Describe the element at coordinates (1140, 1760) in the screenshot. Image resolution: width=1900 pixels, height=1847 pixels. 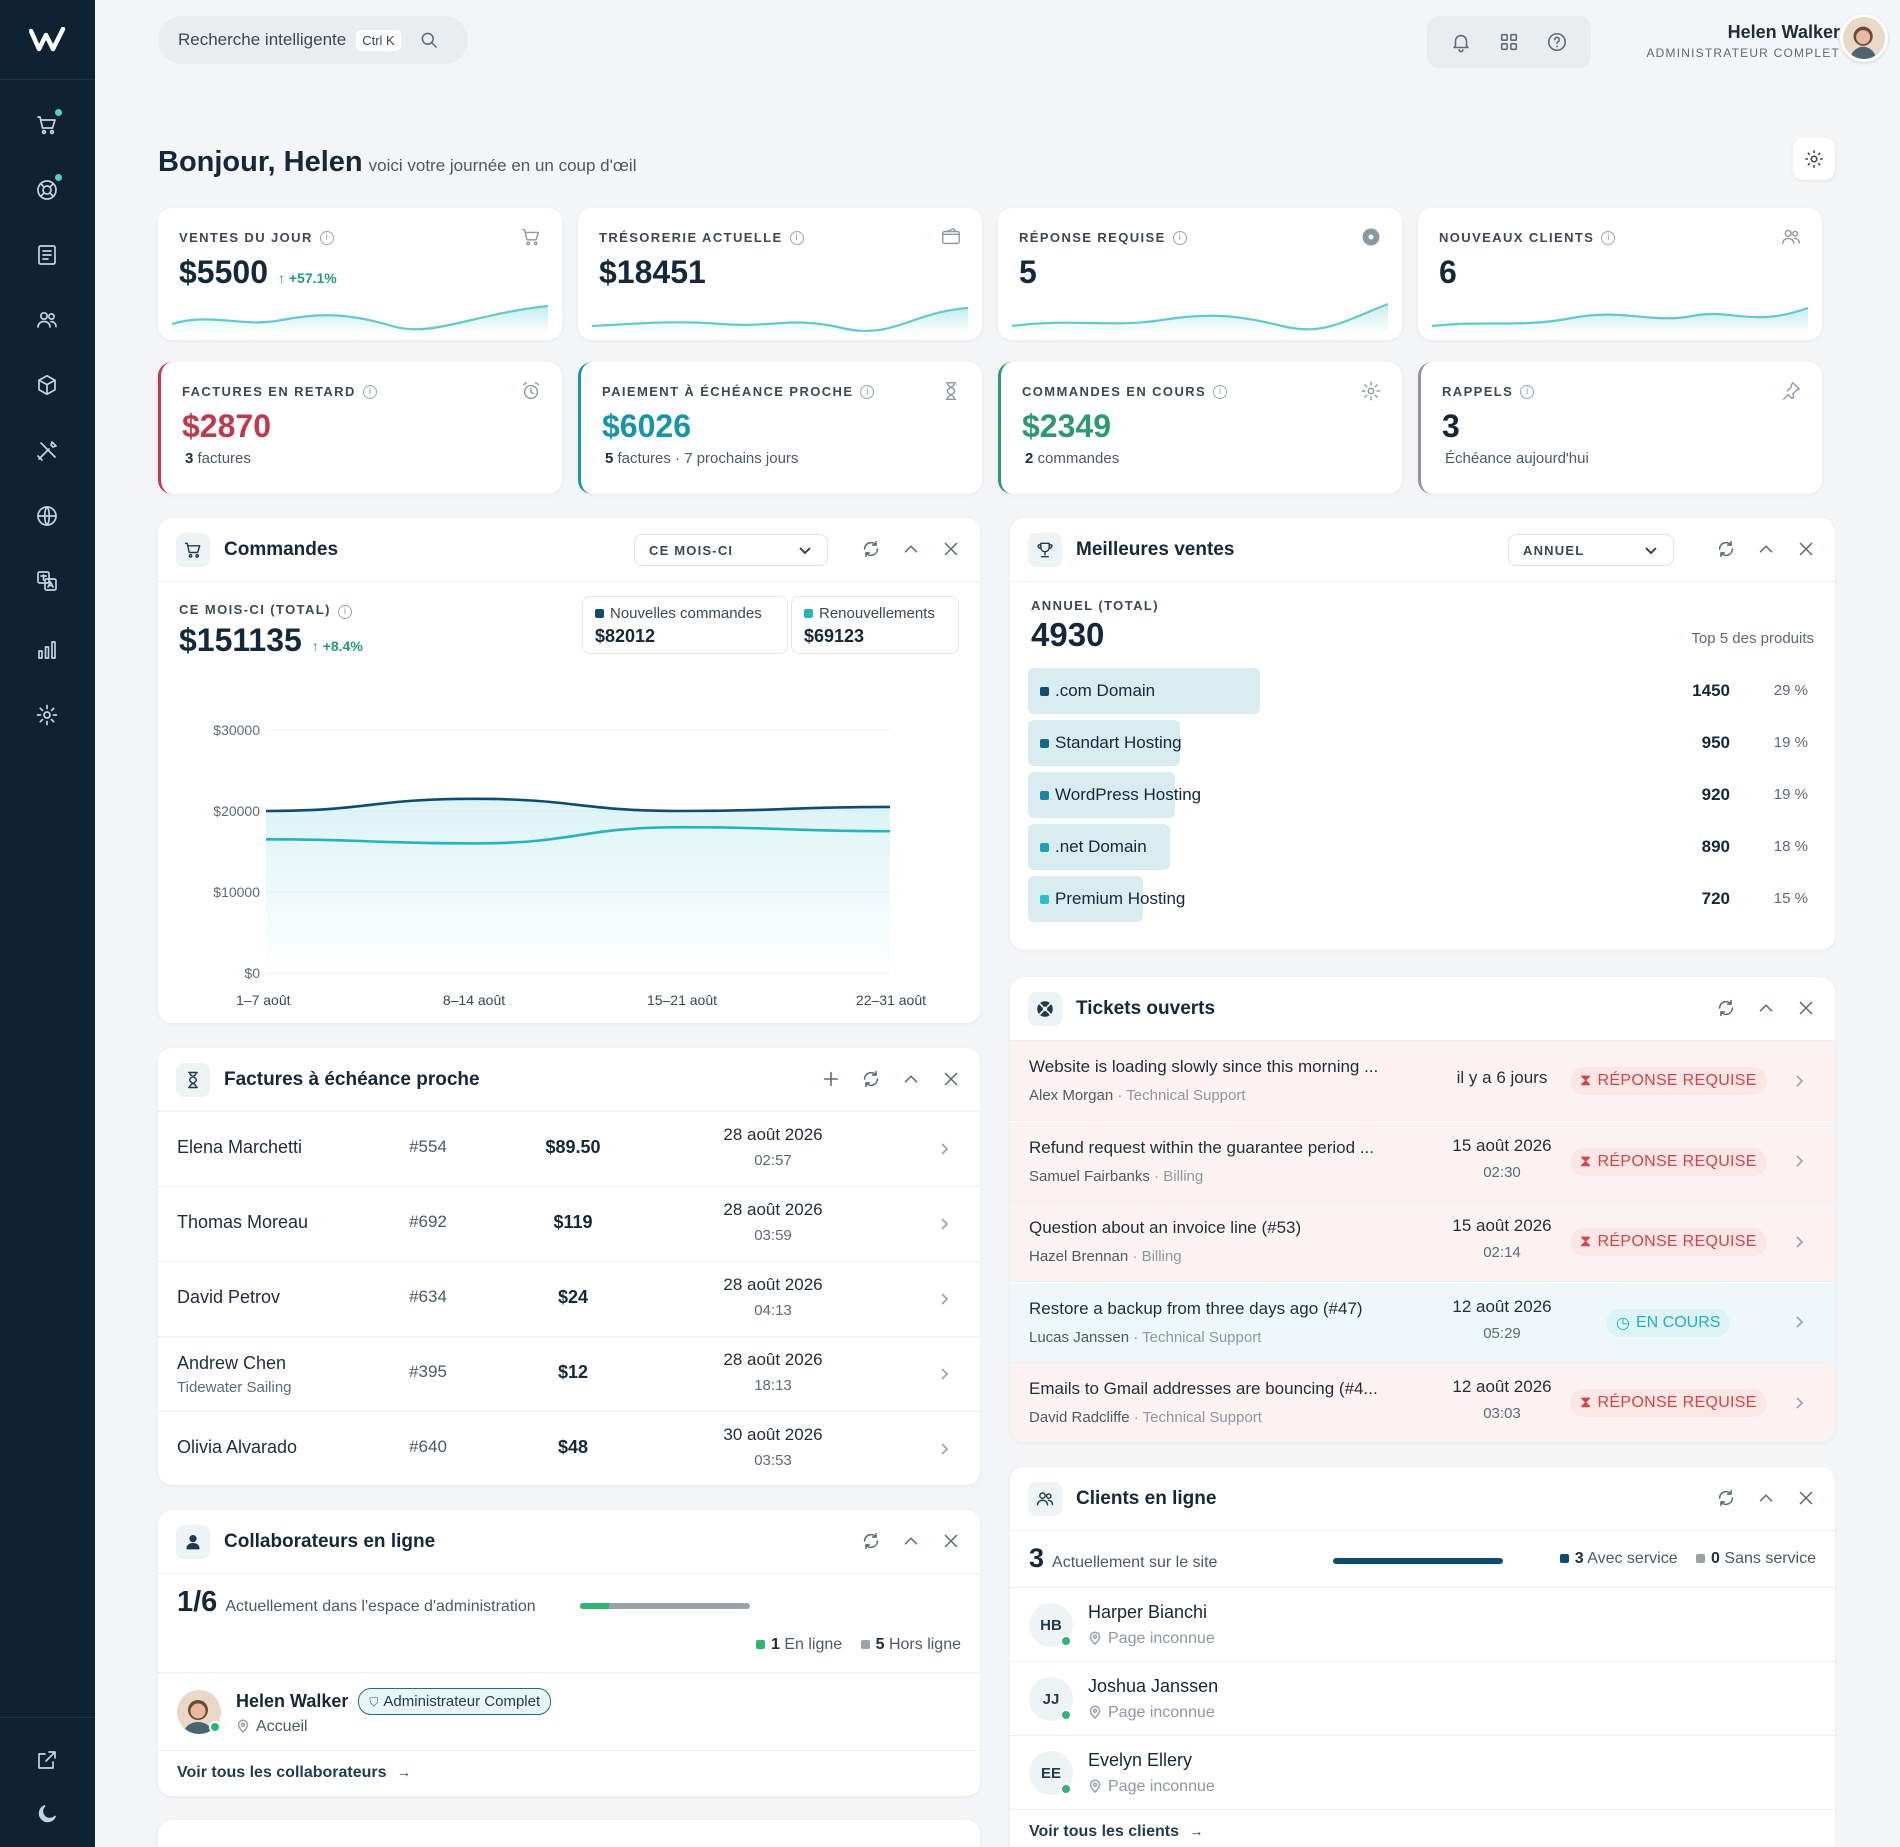
I see `client-name: Evelyn Ellery` at that location.